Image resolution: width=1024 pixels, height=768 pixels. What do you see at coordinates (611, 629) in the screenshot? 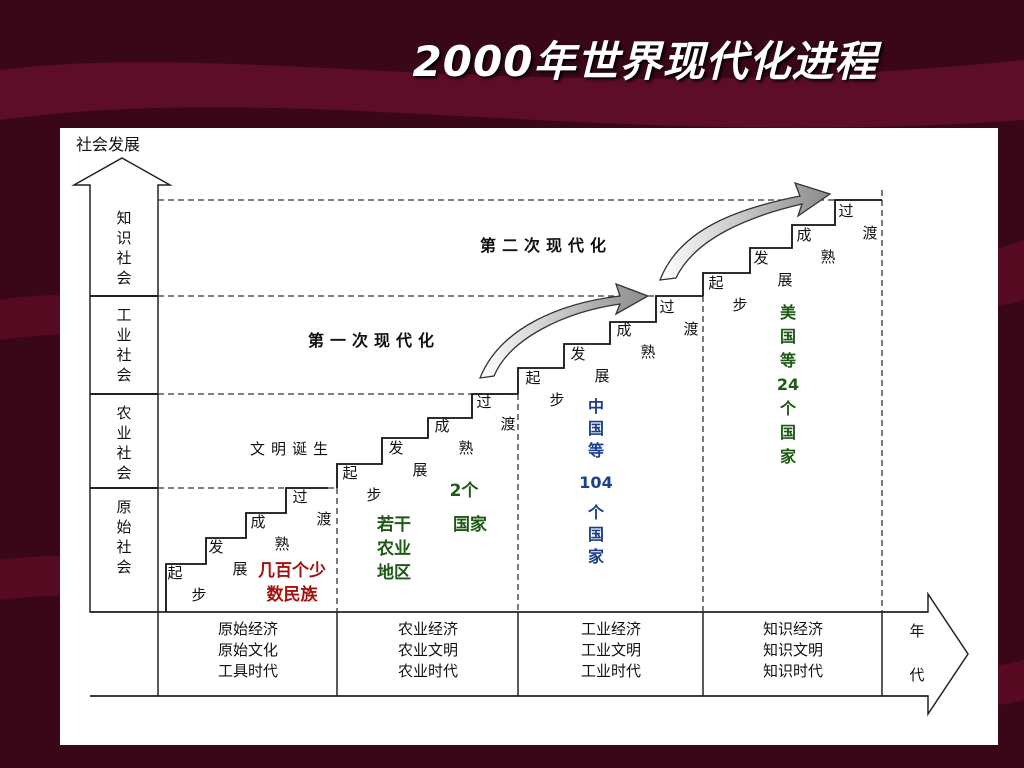
I see `era-label-industrial: 工业经济` at bounding box center [611, 629].